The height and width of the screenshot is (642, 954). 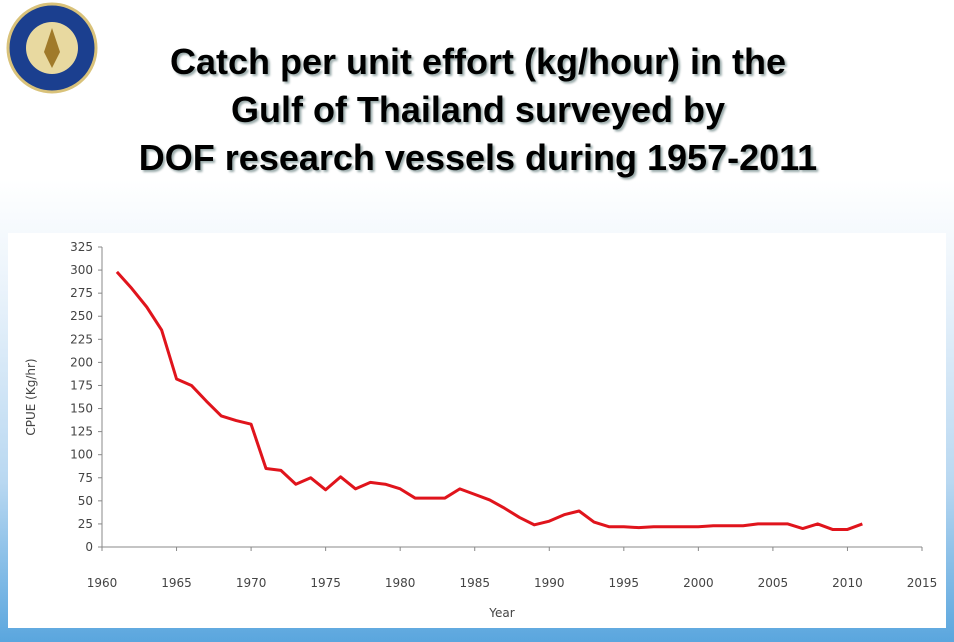 What do you see at coordinates (81, 270) in the screenshot?
I see `y-tick-label: 300` at bounding box center [81, 270].